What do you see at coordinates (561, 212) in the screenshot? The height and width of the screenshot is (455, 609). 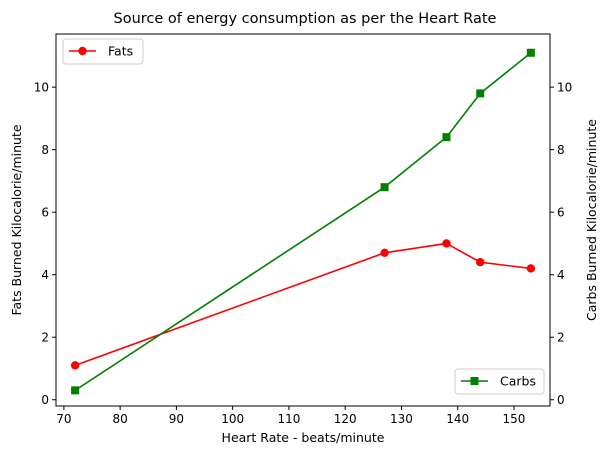 I see `right-y-tick-label: 6` at bounding box center [561, 212].